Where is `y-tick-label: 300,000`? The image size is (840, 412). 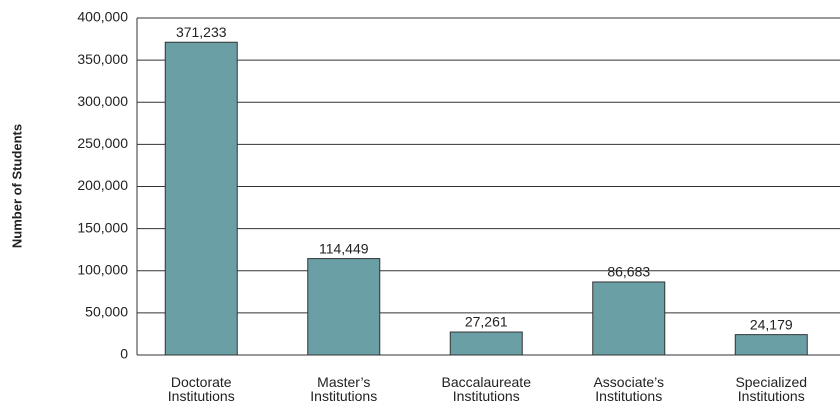 y-tick-label: 300,000 is located at coordinates (102, 101).